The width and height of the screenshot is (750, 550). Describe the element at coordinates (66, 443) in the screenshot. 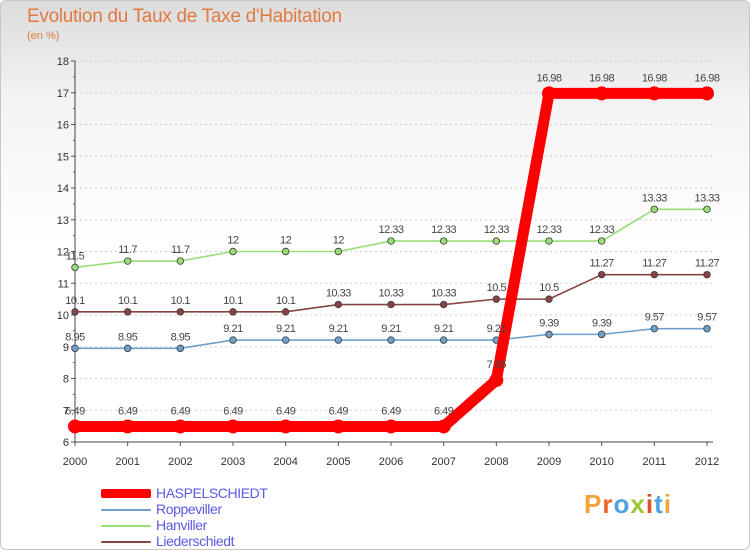

I see `y-tick-label: 6` at that location.